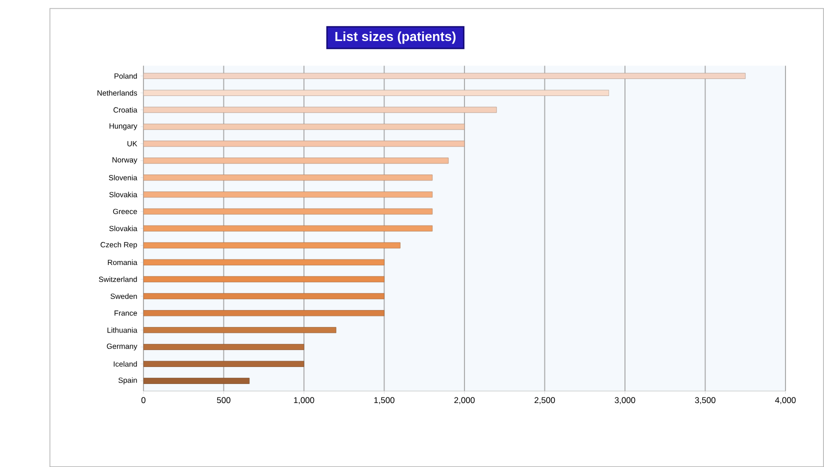  I want to click on x-tick-label: 1,500, so click(384, 400).